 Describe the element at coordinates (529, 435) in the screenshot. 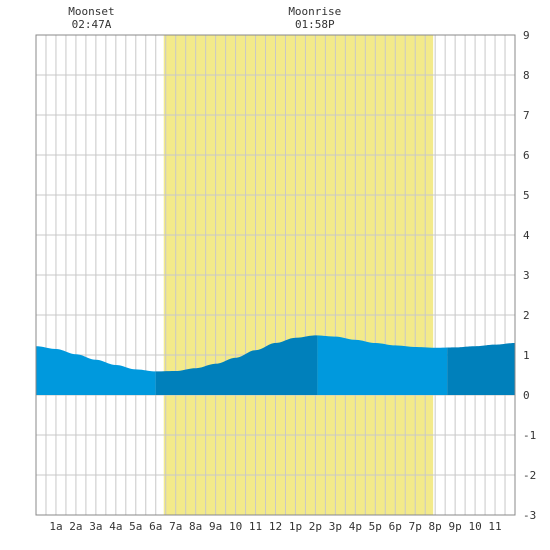

I see `y-tick-label: -1` at that location.